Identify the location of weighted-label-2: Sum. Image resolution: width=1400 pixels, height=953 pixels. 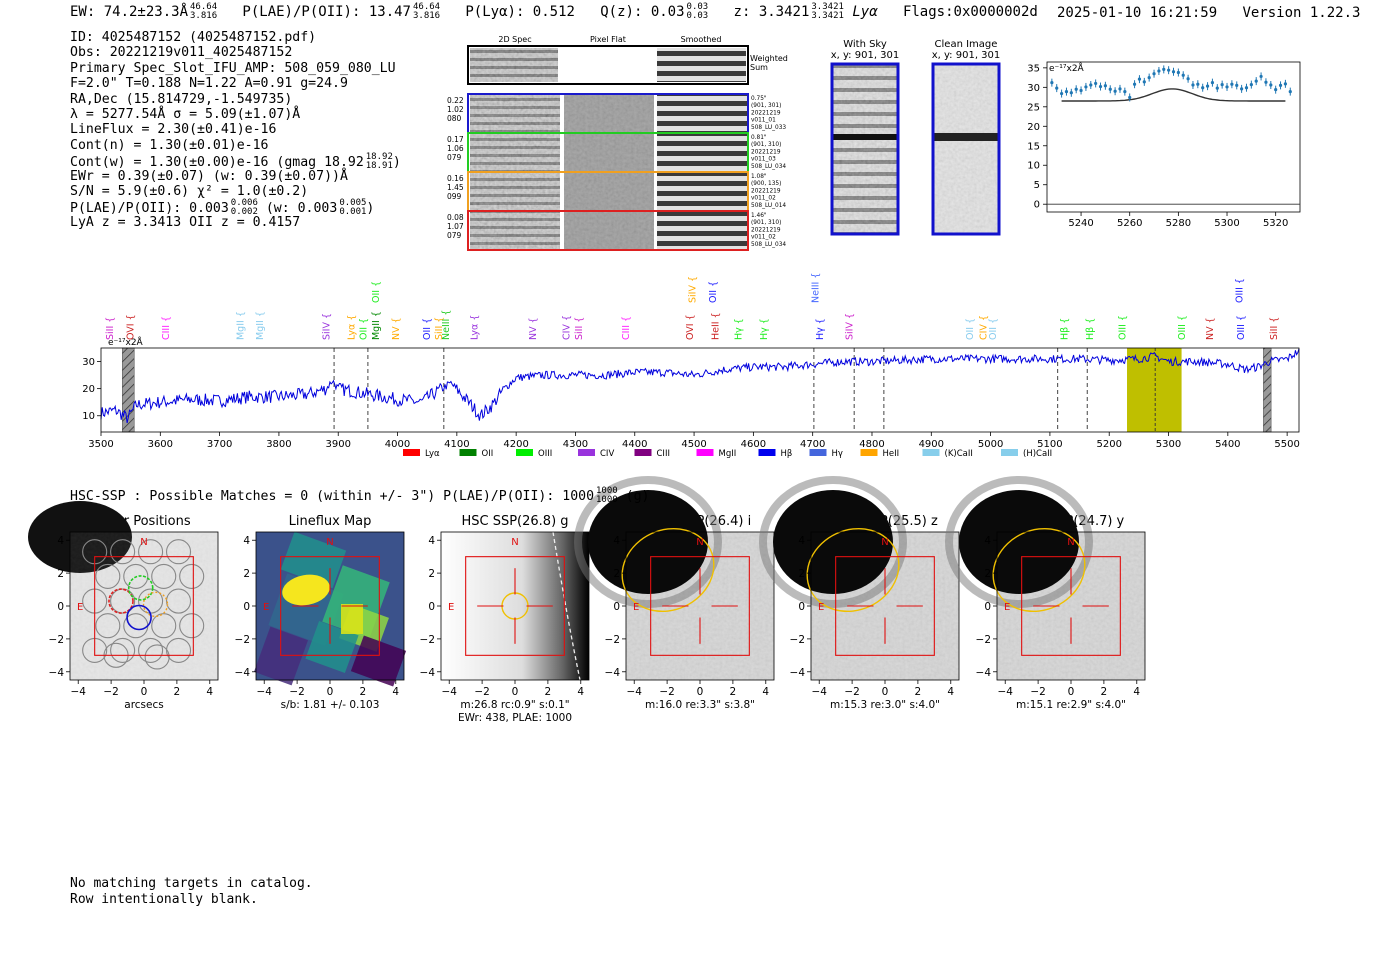
(759, 67).